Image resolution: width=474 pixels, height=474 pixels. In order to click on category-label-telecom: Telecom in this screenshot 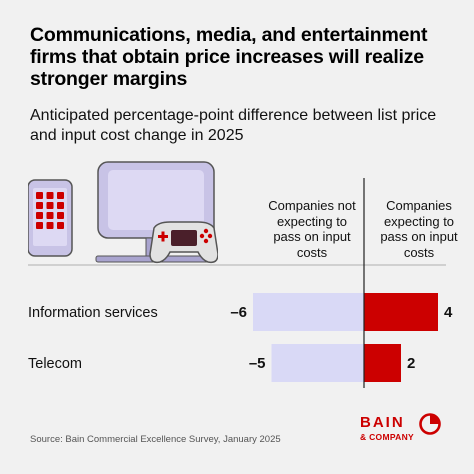, I will do `click(55, 364)`.